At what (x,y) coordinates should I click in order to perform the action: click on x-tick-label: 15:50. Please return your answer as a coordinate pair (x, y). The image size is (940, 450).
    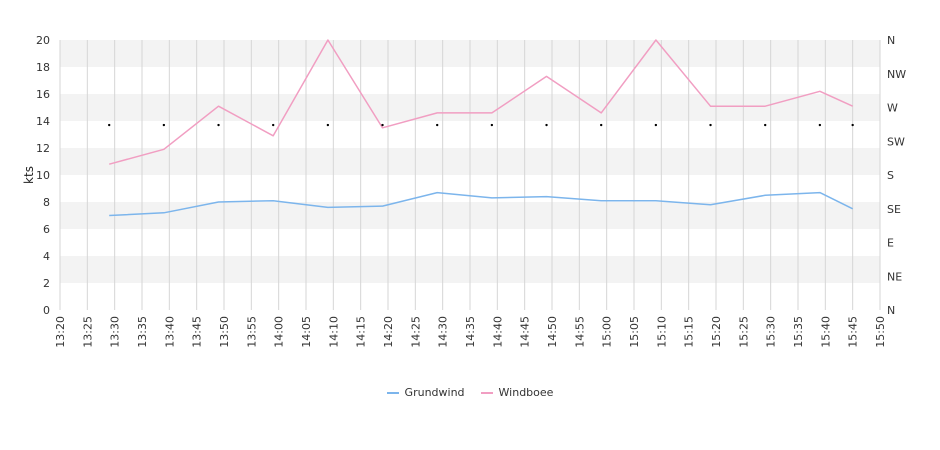
    Looking at the image, I should click on (880, 332).